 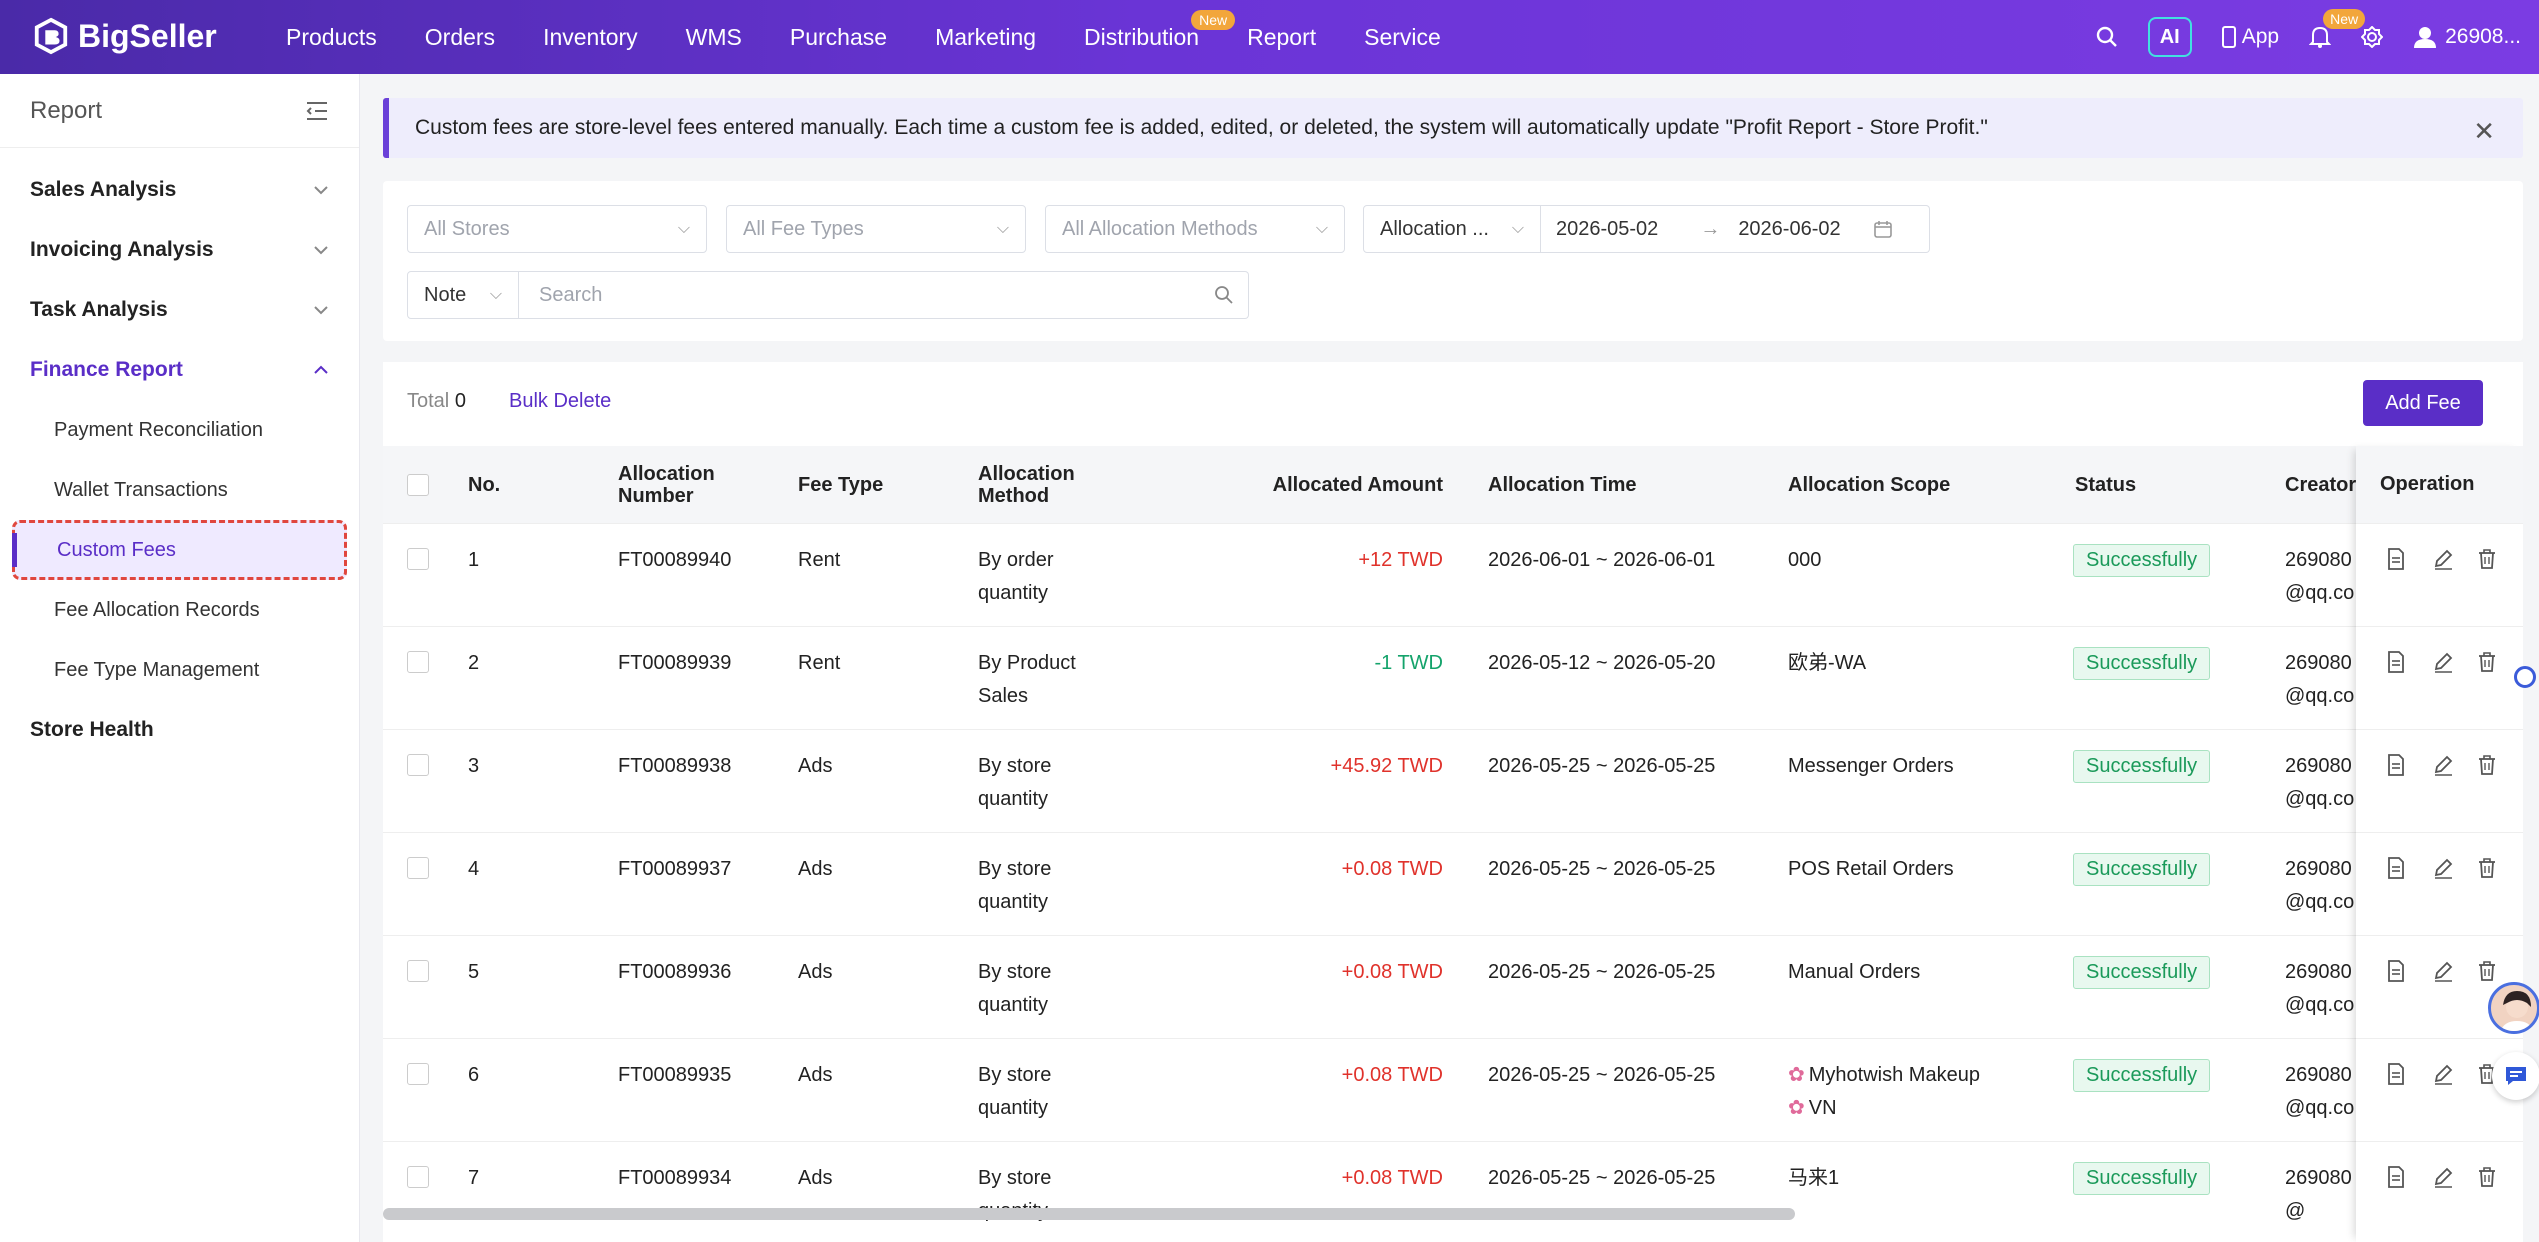 I want to click on floating-search-icon, so click(x=2525, y=677).